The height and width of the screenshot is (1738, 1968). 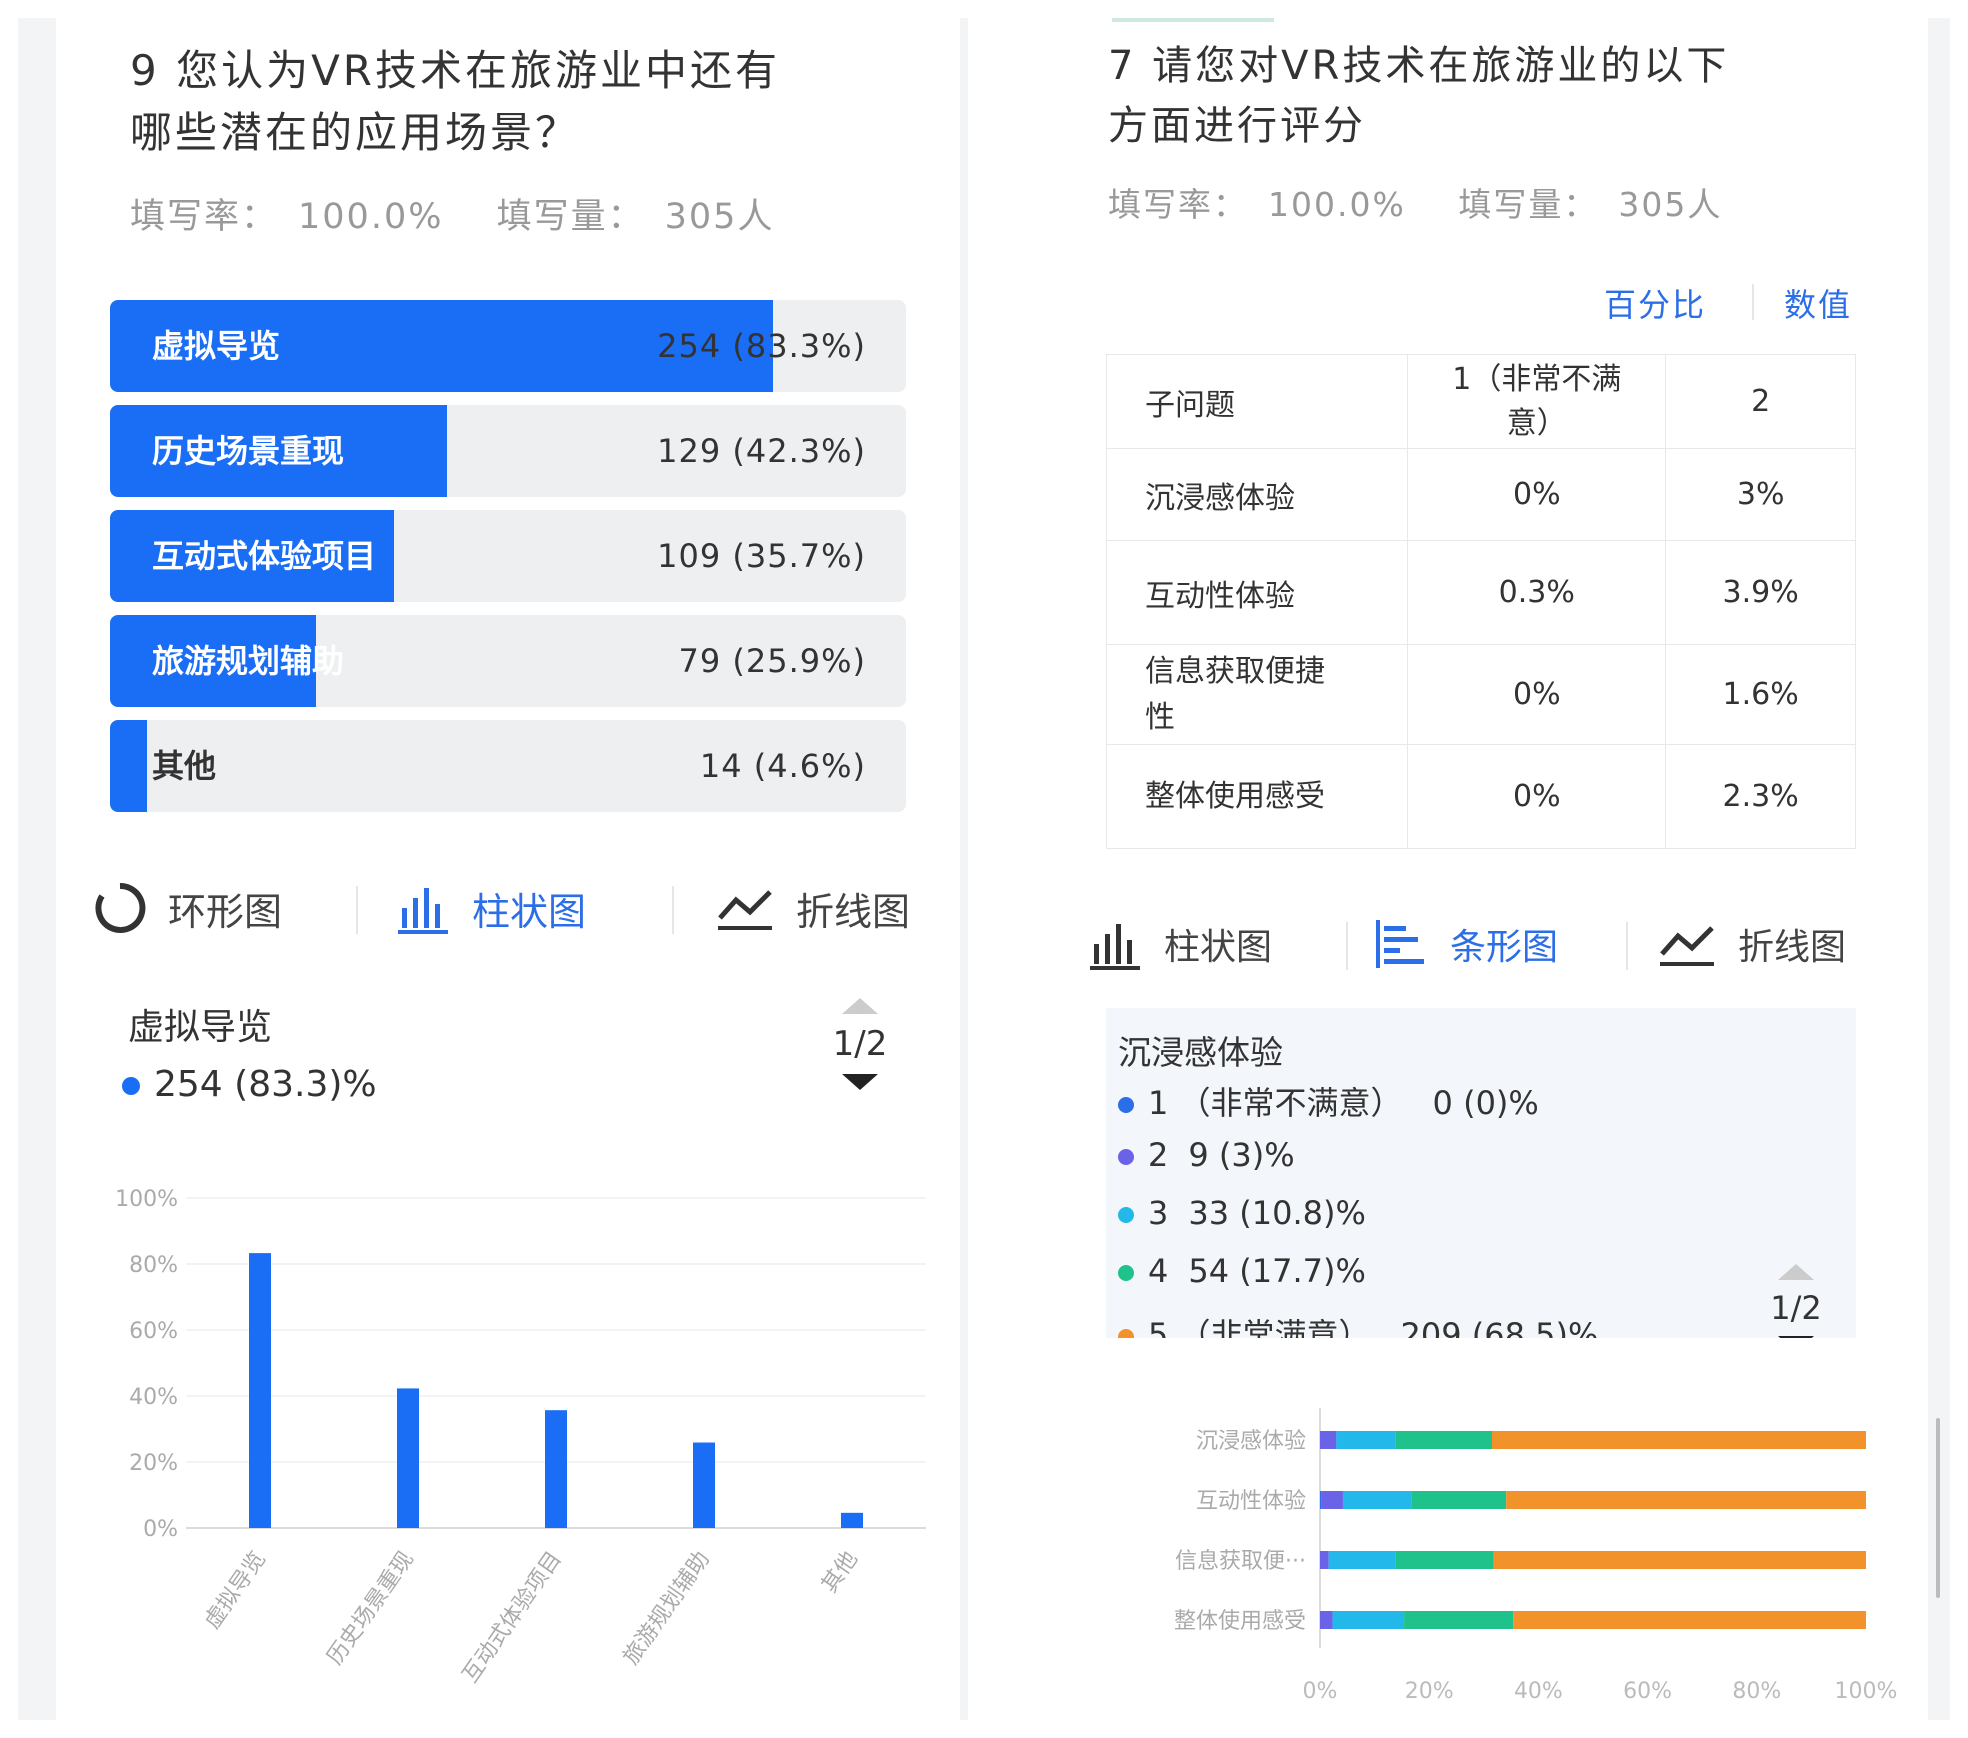 What do you see at coordinates (1277, 1213) in the screenshot?
I see `tooltip-item-value: 33 (10.8)%` at bounding box center [1277, 1213].